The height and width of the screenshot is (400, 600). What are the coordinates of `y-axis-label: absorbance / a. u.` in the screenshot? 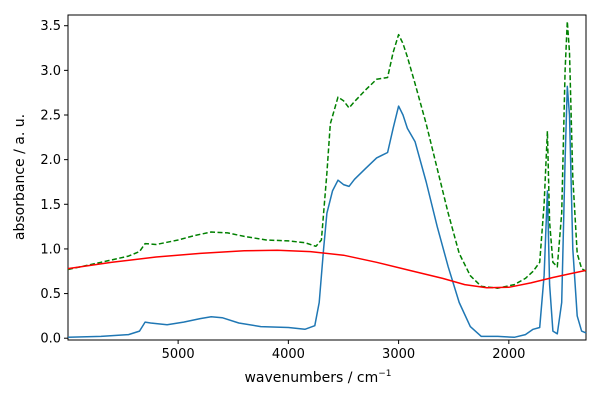 It's located at (20, 177).